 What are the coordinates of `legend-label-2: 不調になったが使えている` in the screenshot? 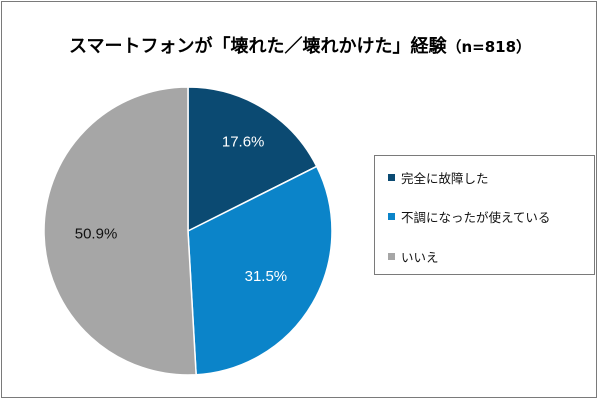 It's located at (476, 217).